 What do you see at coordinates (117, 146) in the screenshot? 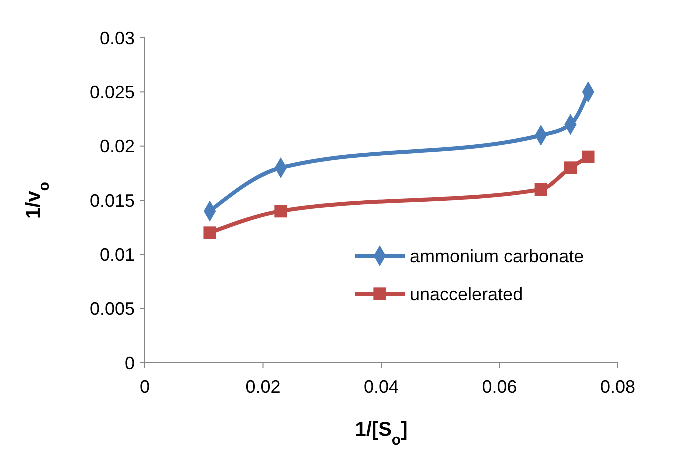
I see `y-tick-label: 0.02` at bounding box center [117, 146].